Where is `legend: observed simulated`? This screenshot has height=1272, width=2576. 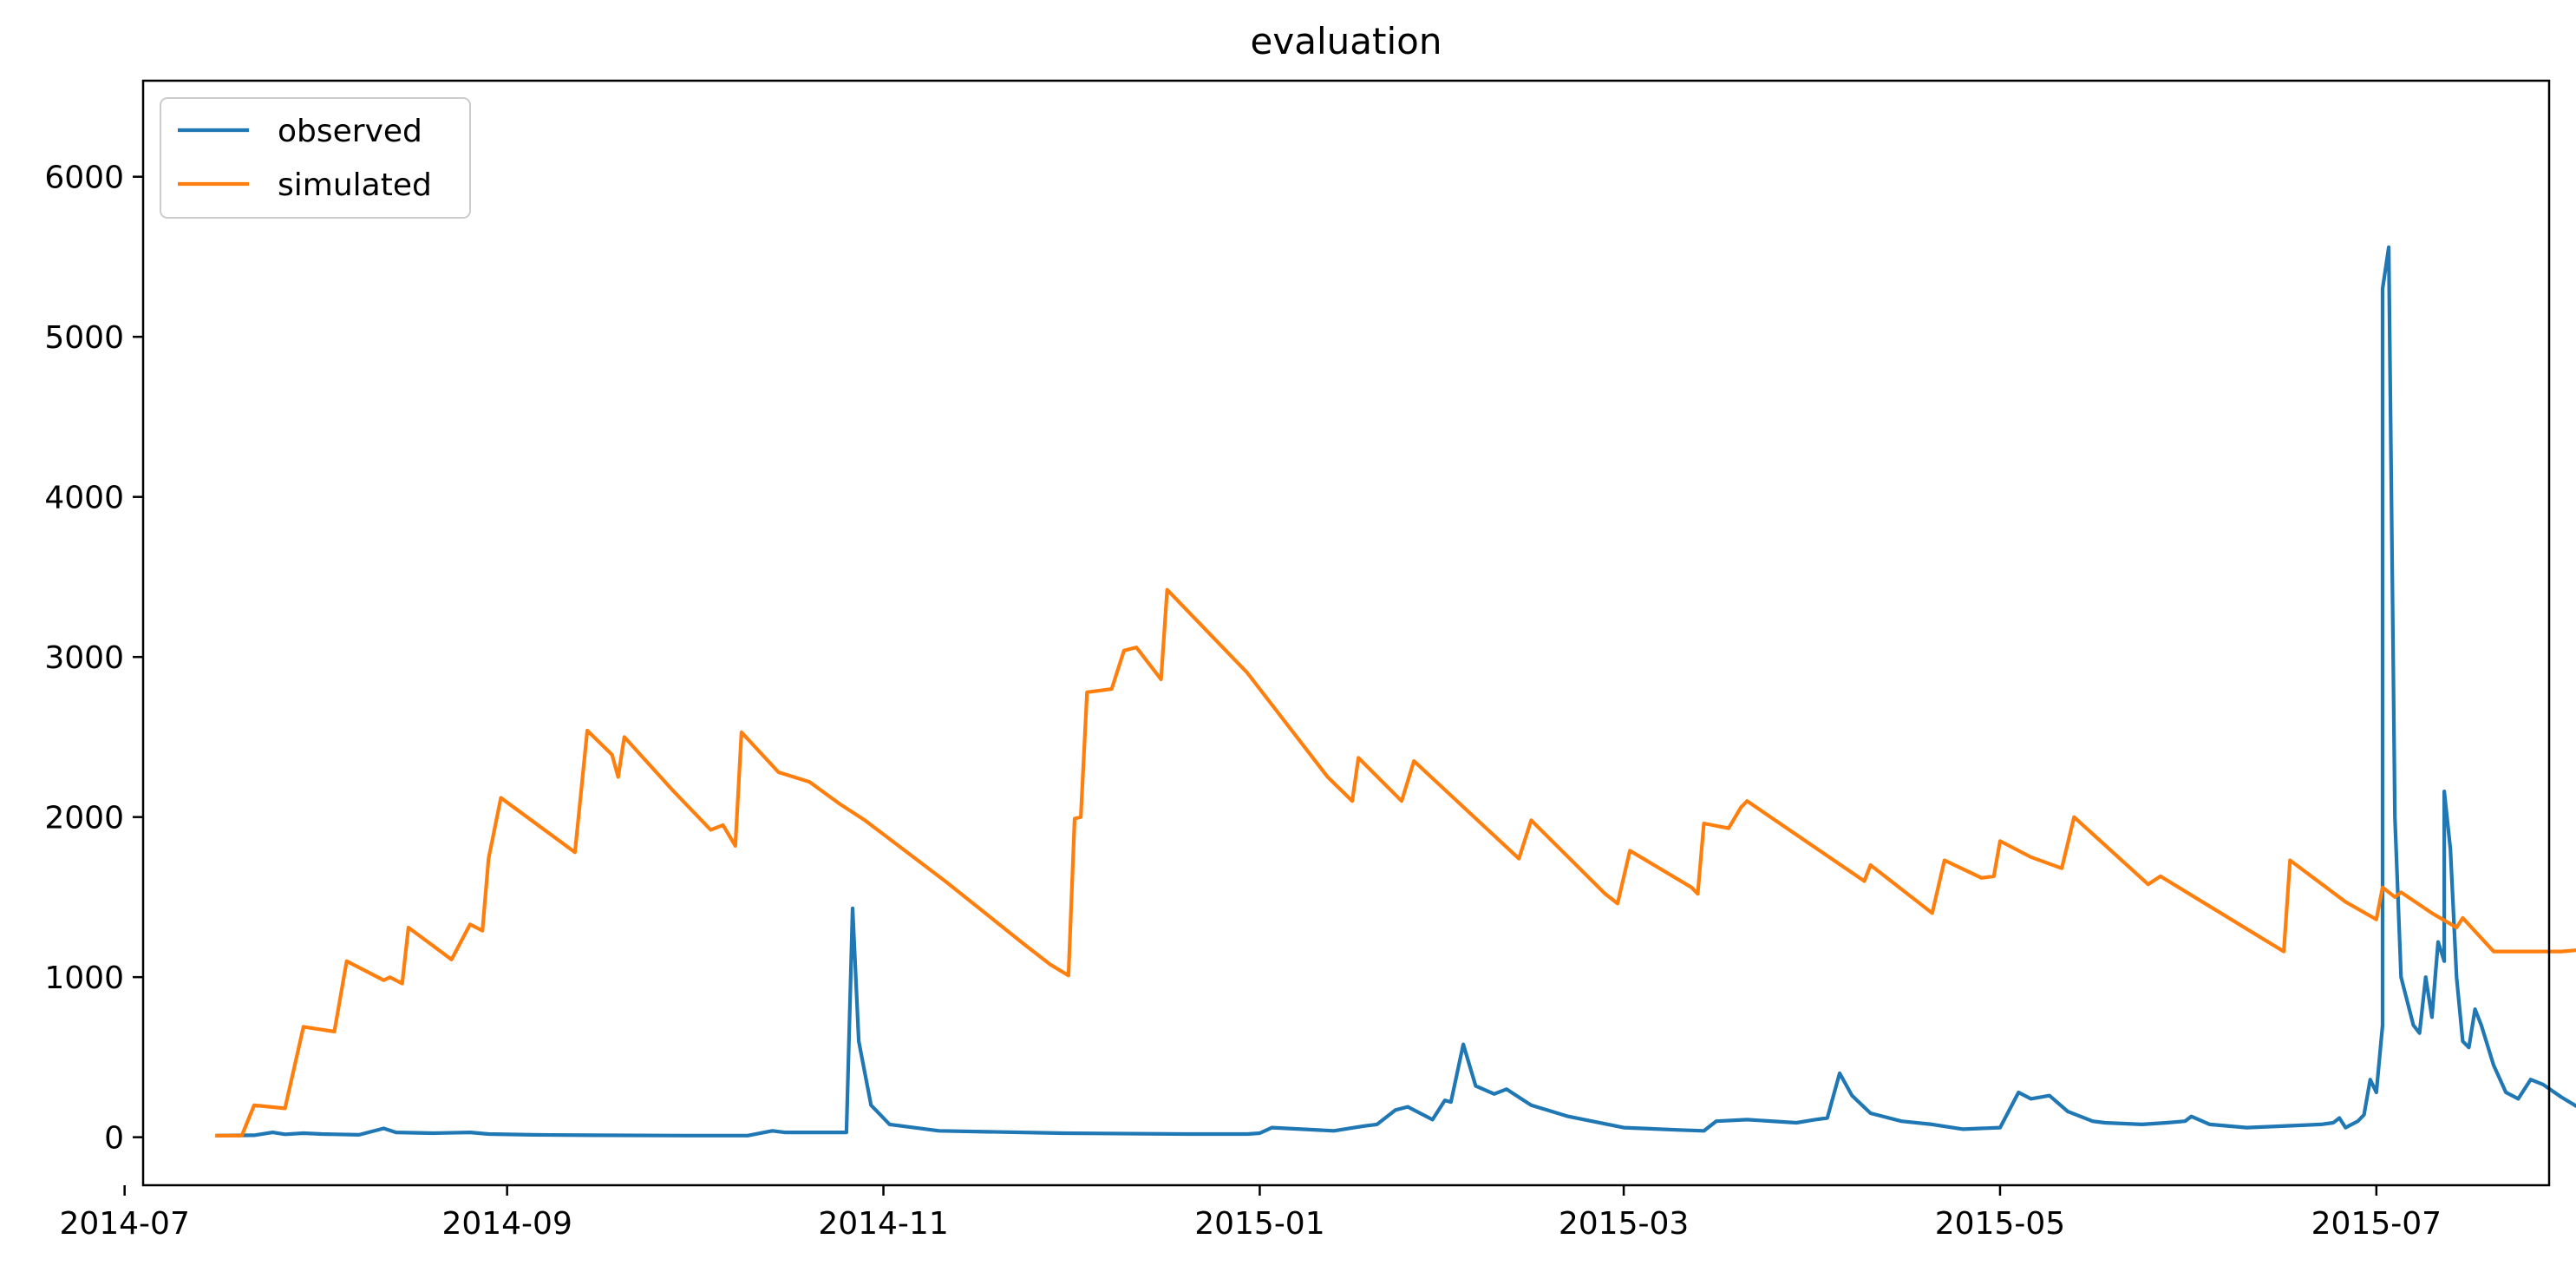
legend: observed simulated is located at coordinates (315, 158).